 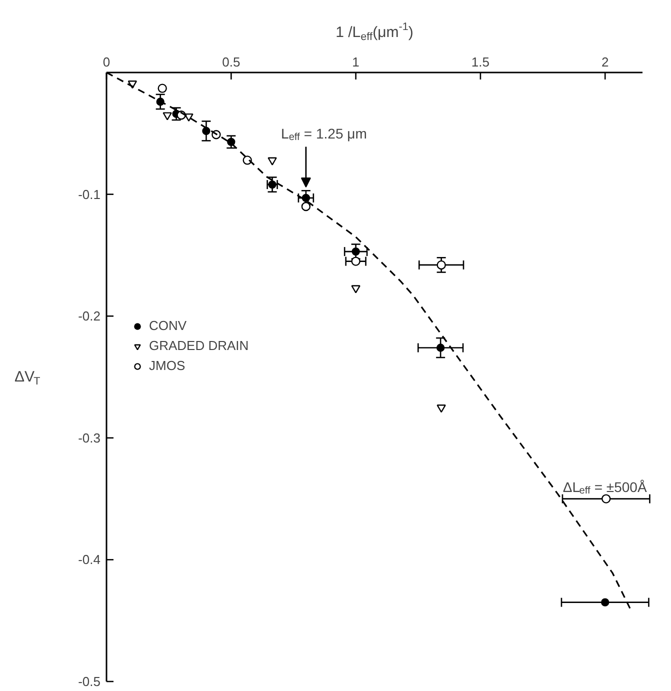 What do you see at coordinates (199, 345) in the screenshot?
I see `legend-label: GRADED DRAIN` at bounding box center [199, 345].